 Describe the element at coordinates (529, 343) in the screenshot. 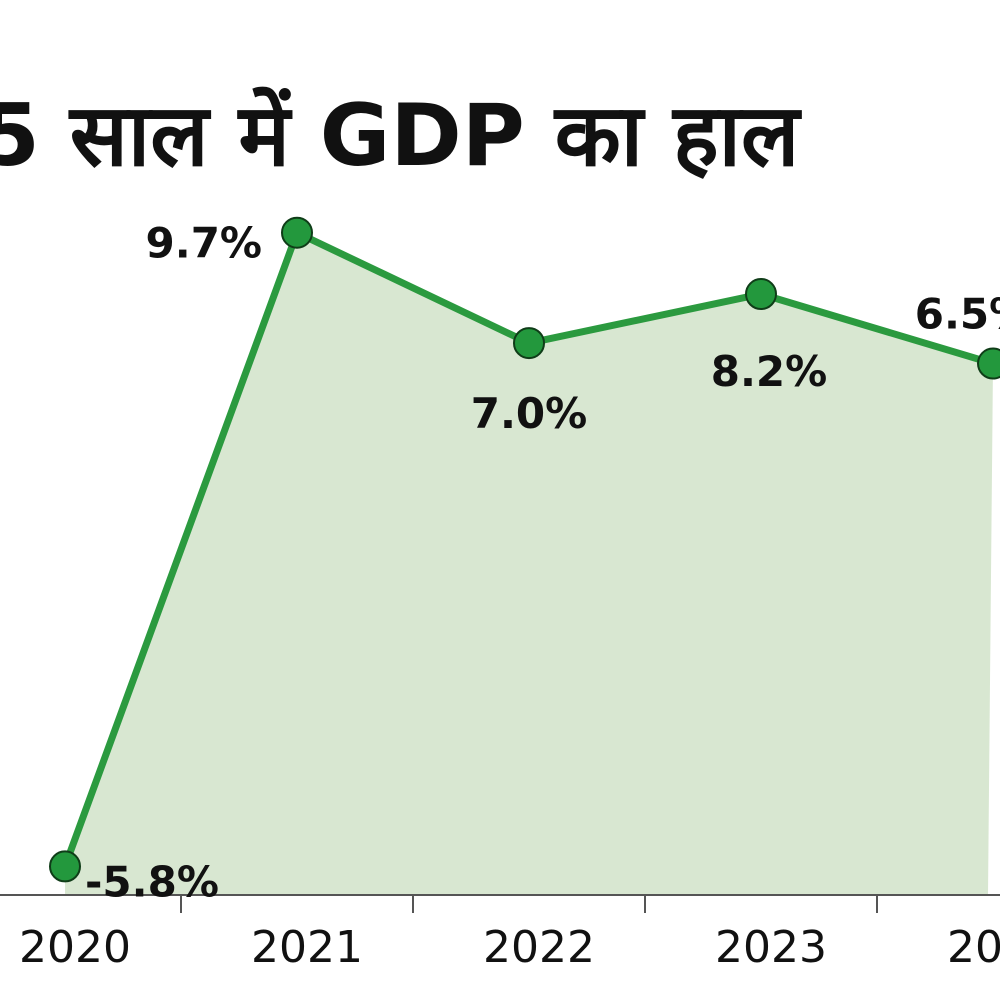

I see `data-point-2022` at that location.